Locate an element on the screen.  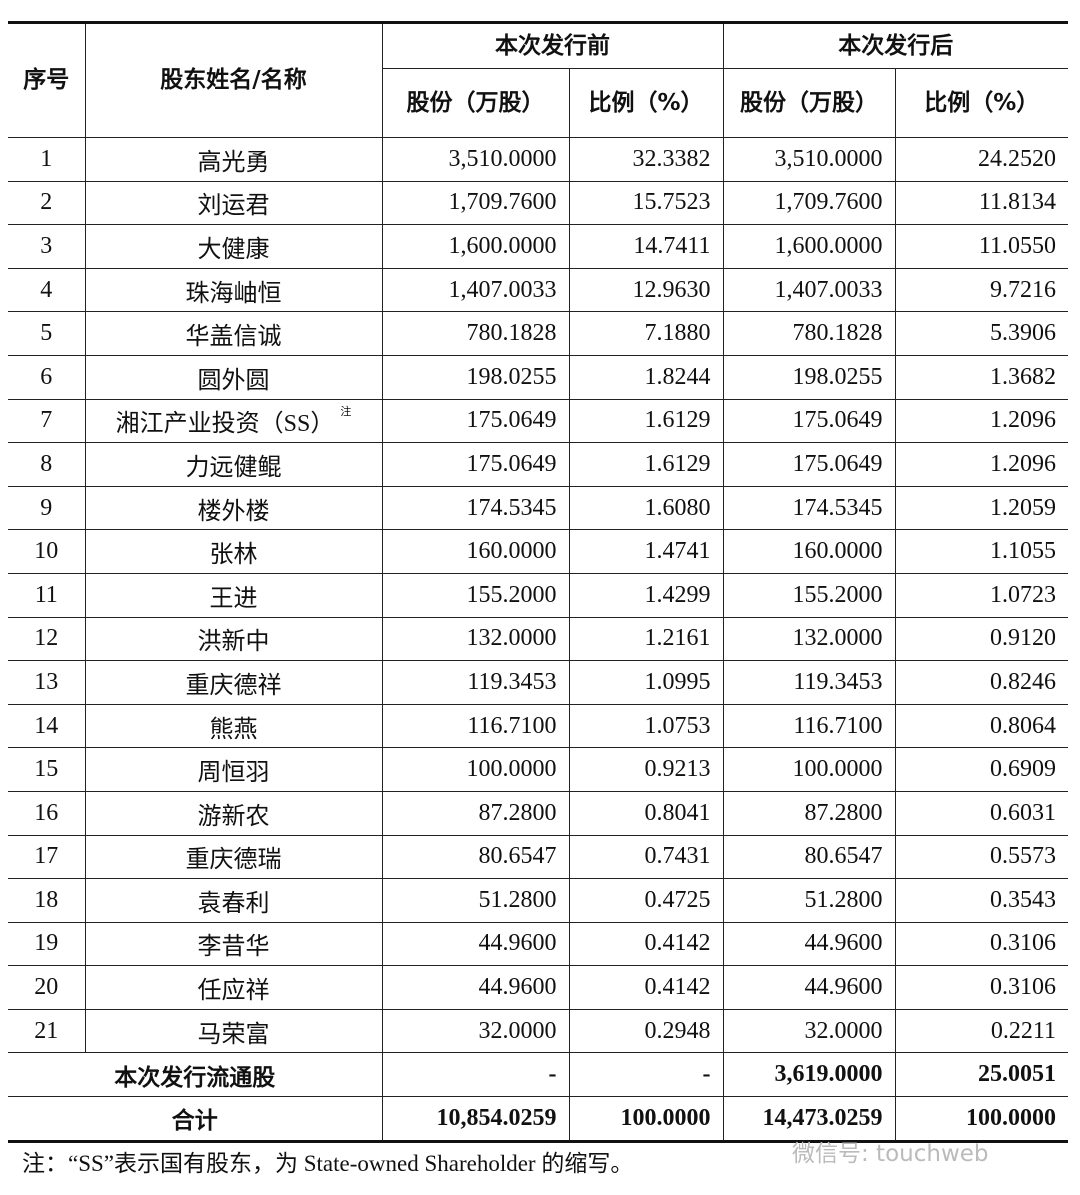
name-cell: 圆外圆 is located at coordinates (233, 377).